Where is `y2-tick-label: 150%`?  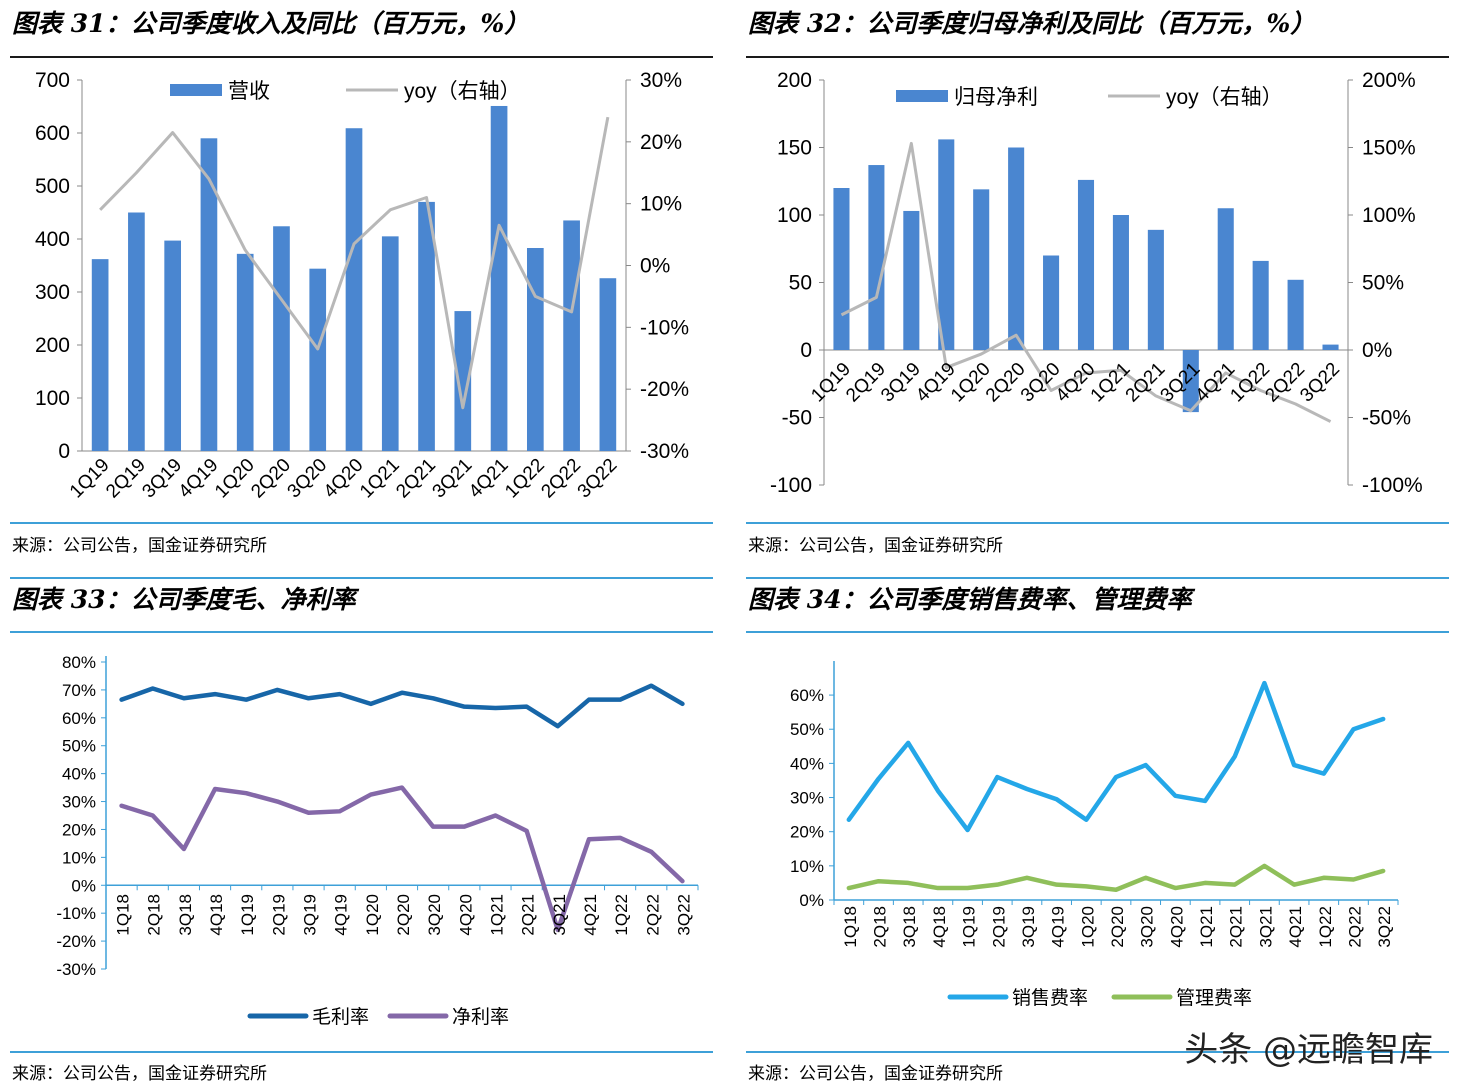
y2-tick-label: 150% is located at coordinates (1389, 148).